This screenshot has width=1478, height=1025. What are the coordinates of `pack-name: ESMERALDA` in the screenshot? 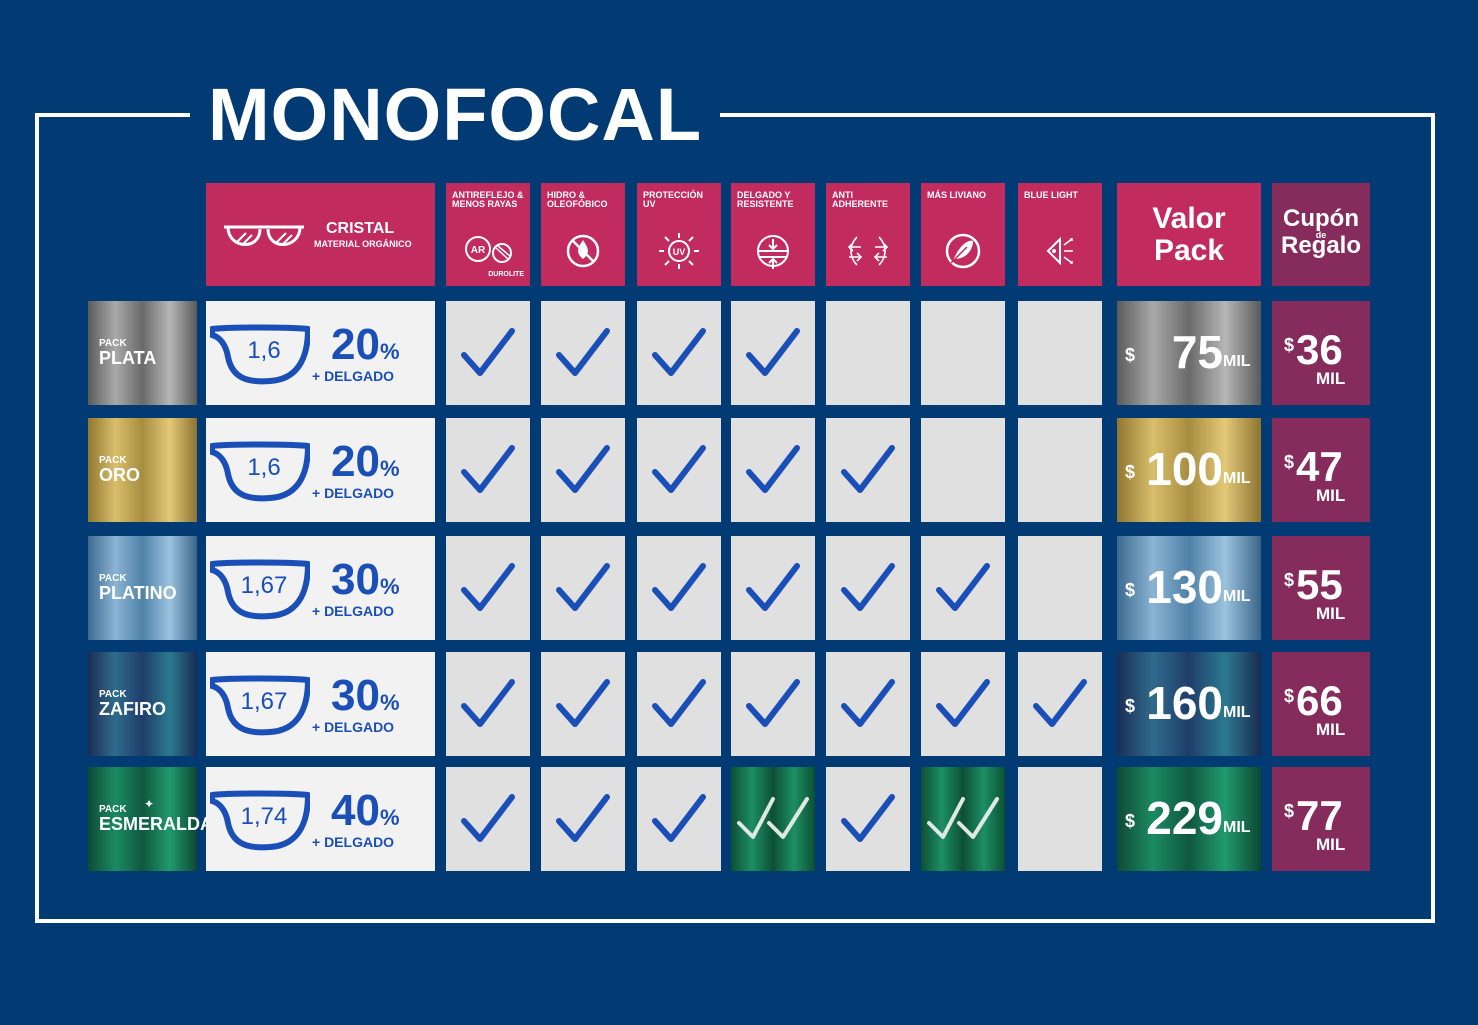 It's located at (156, 824).